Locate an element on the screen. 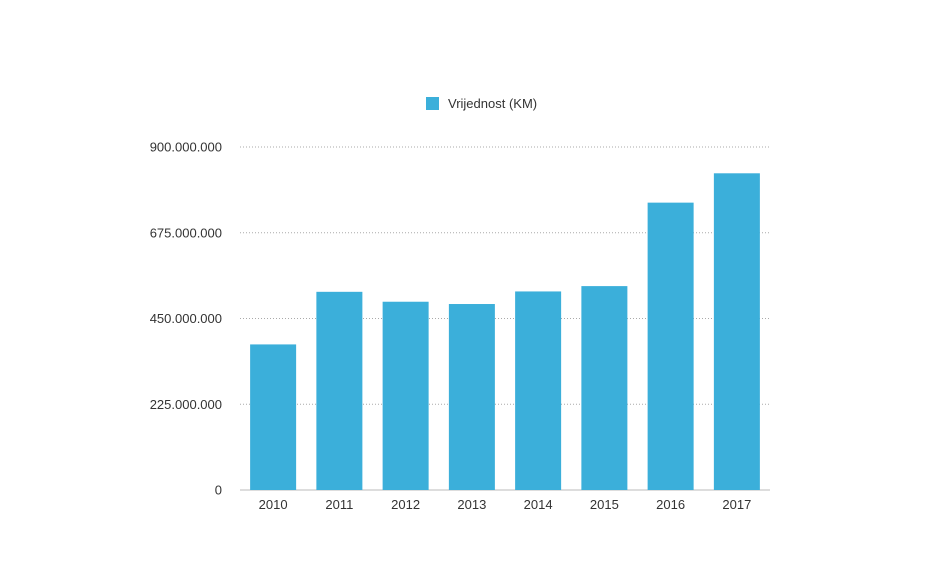  x-tick-label: 2016 is located at coordinates (670, 504).